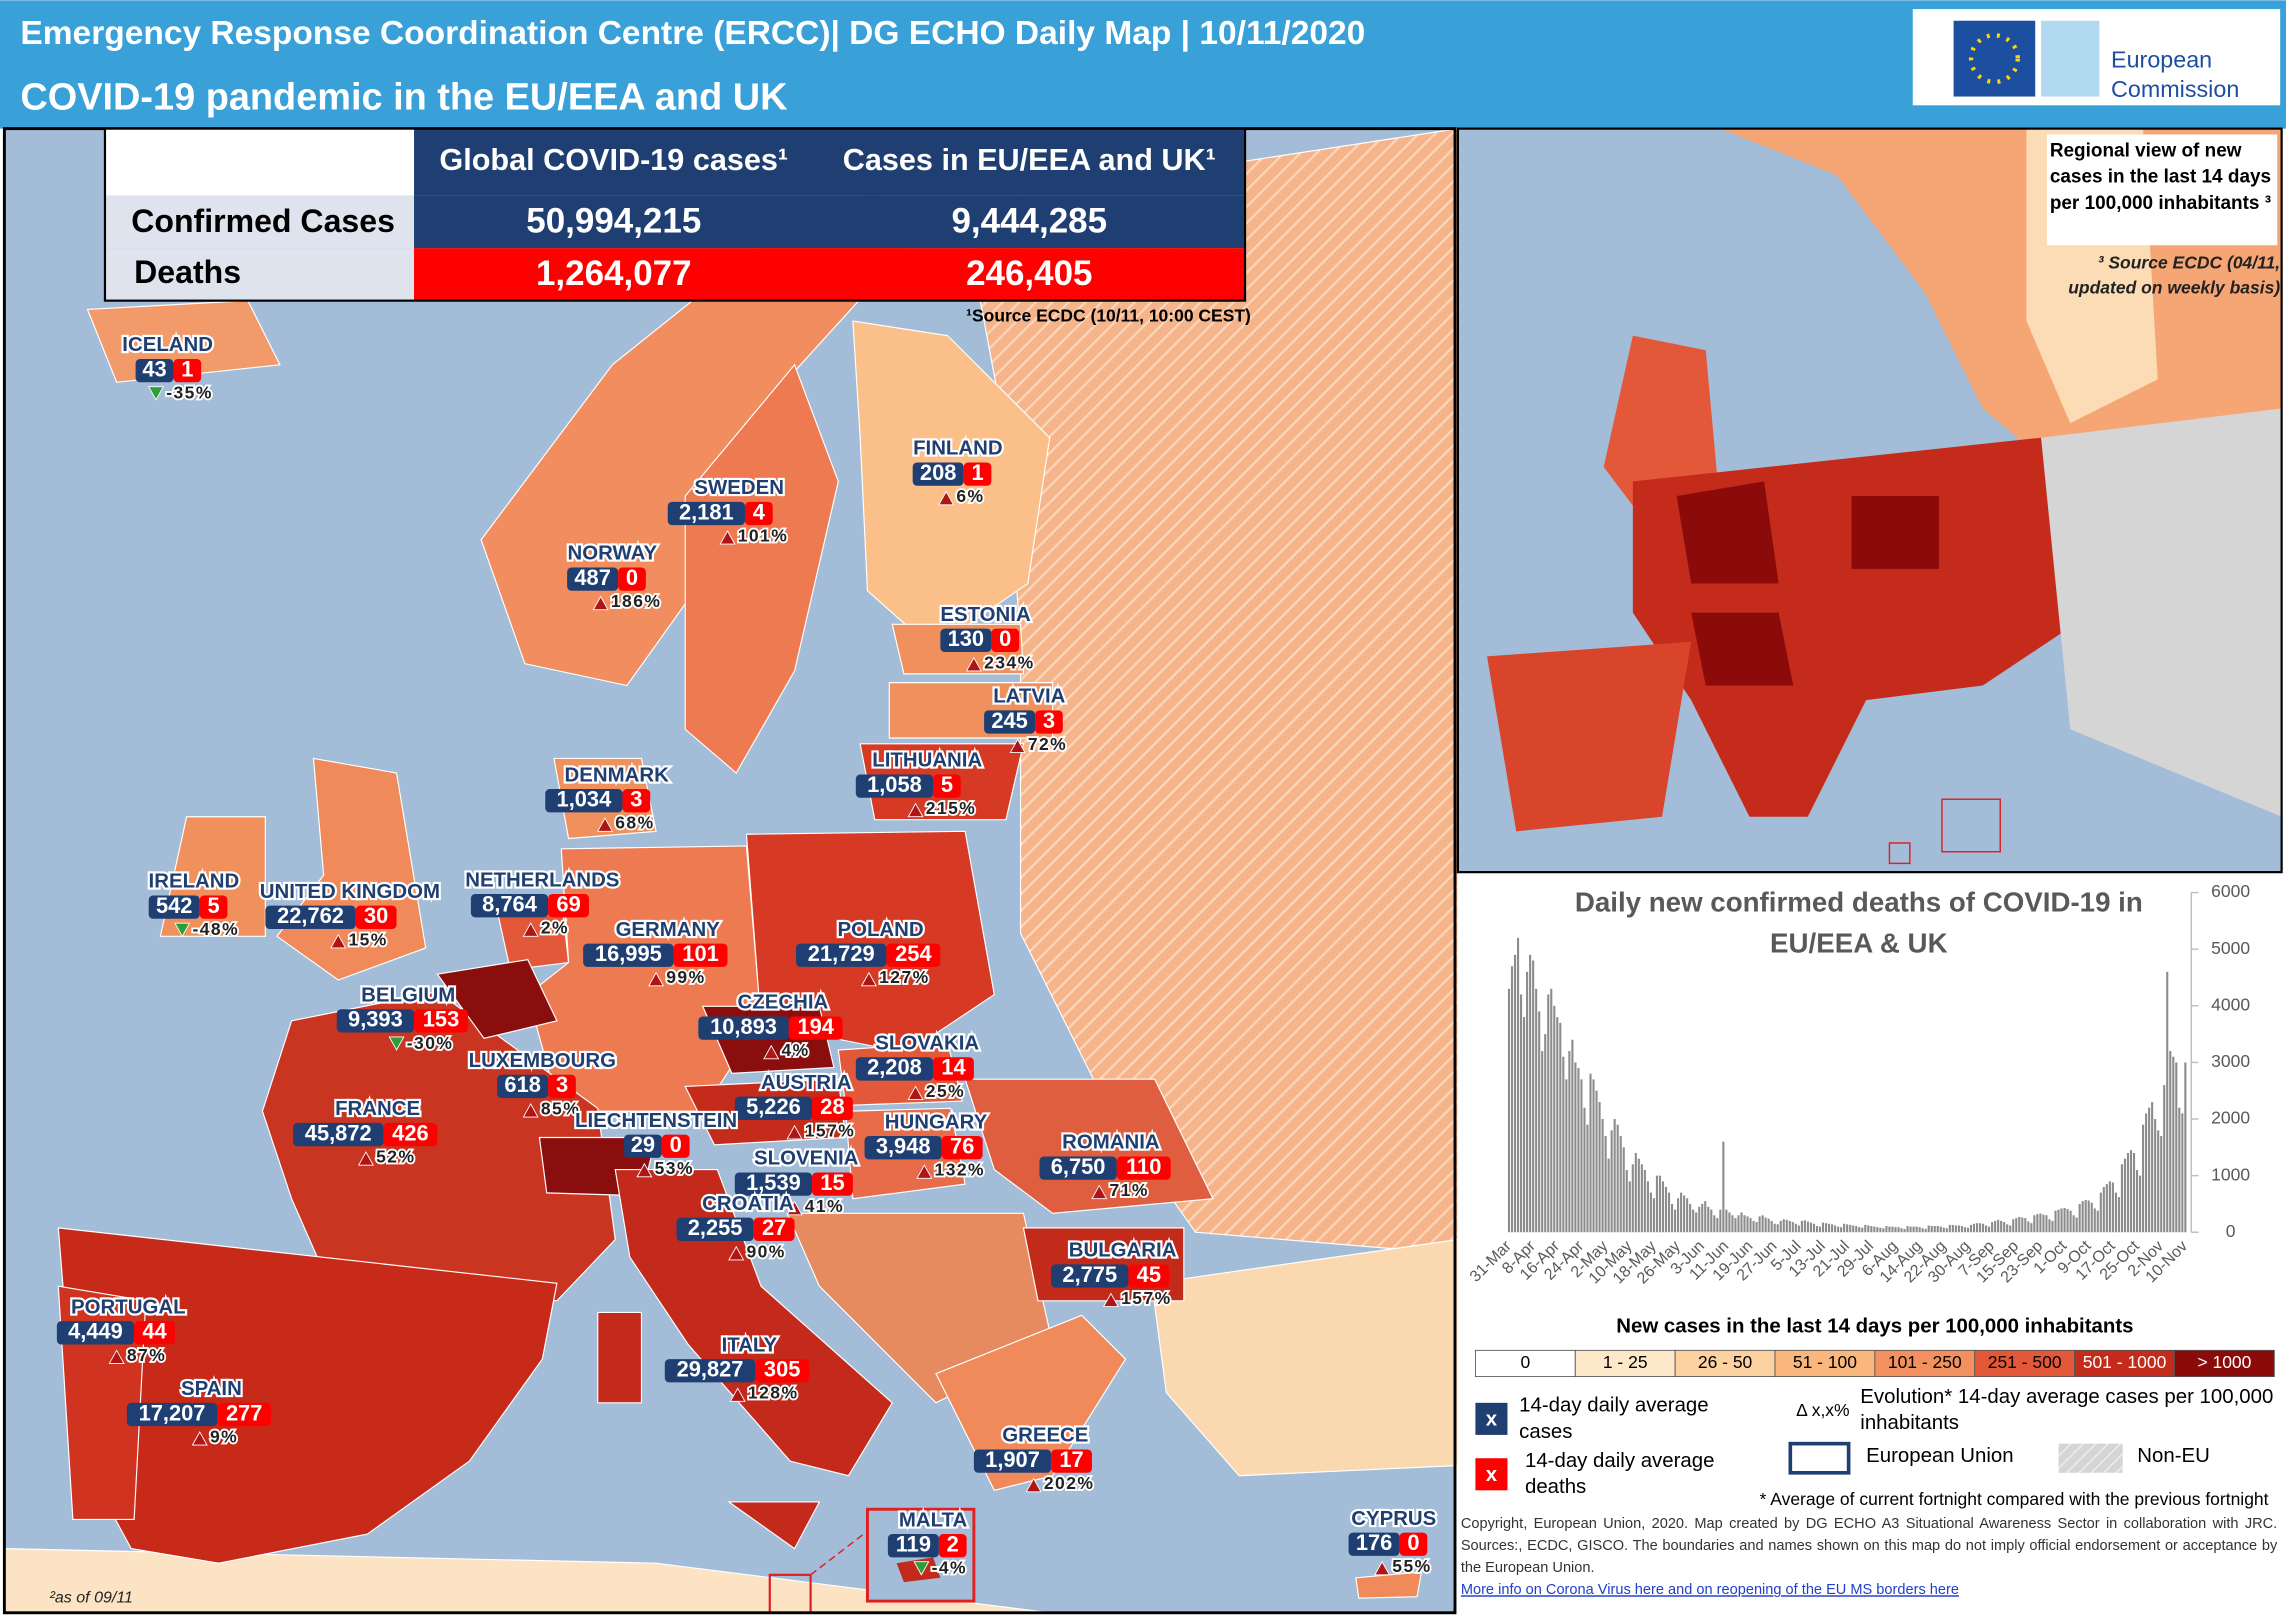 This screenshot has width=2286, height=1616. Describe the element at coordinates (560, 1108) in the screenshot. I see `evolution-value: 85%` at that location.